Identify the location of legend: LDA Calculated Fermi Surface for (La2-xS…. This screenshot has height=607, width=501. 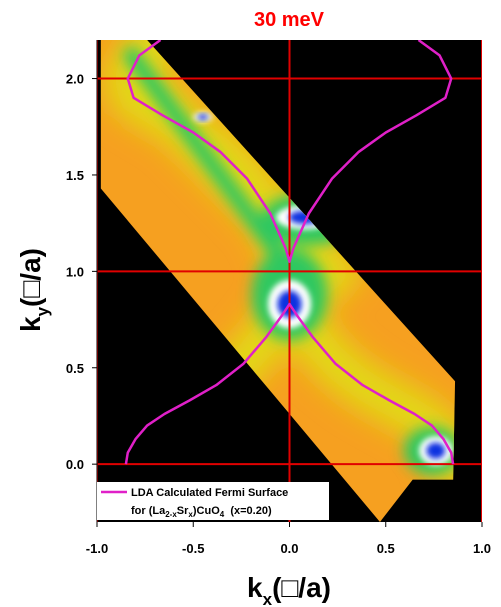
(213, 501).